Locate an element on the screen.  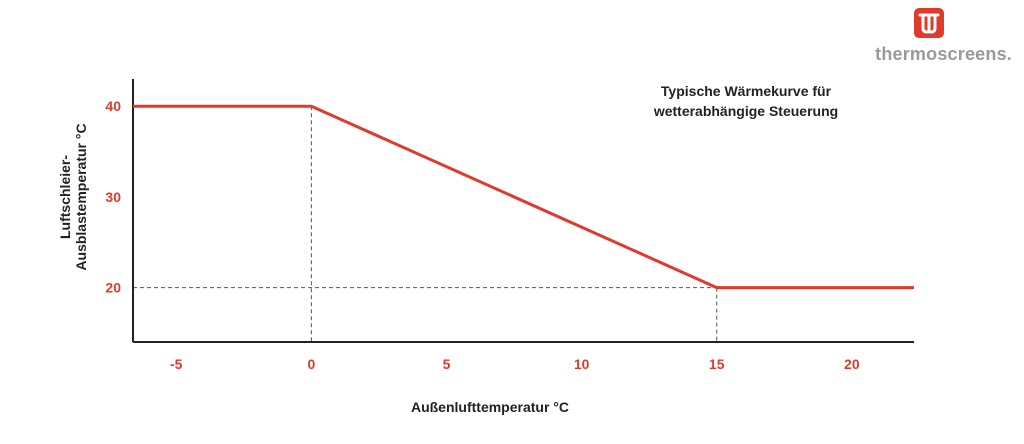
y-axis-label-line: Ausblastemperatur °C is located at coordinates (81, 196).